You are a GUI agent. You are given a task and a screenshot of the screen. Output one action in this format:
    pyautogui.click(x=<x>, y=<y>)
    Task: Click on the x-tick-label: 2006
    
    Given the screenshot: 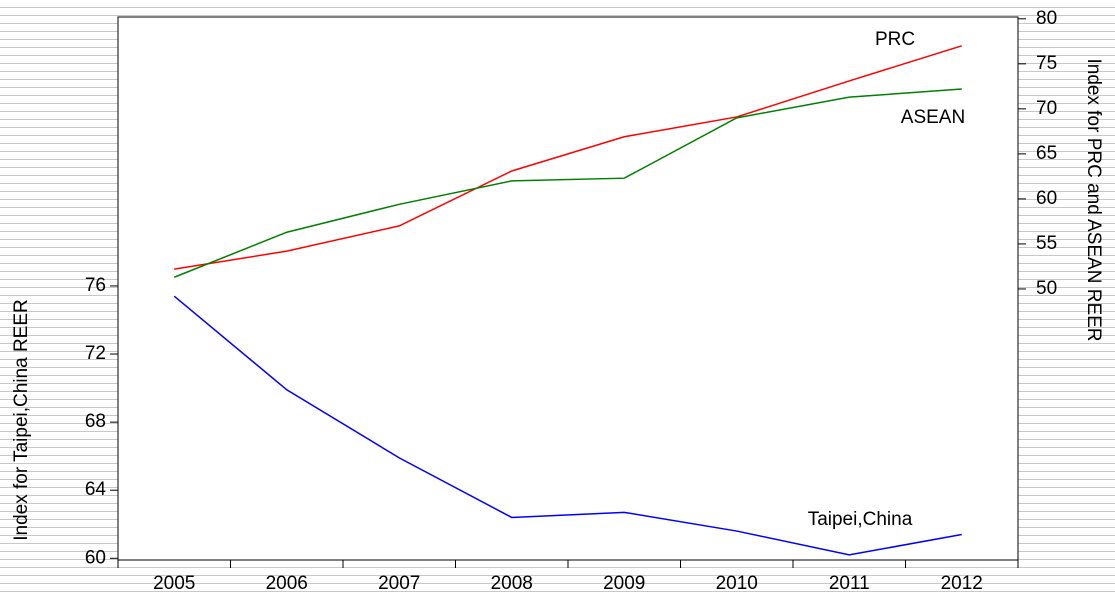 What is the action you would take?
    pyautogui.click(x=287, y=583)
    